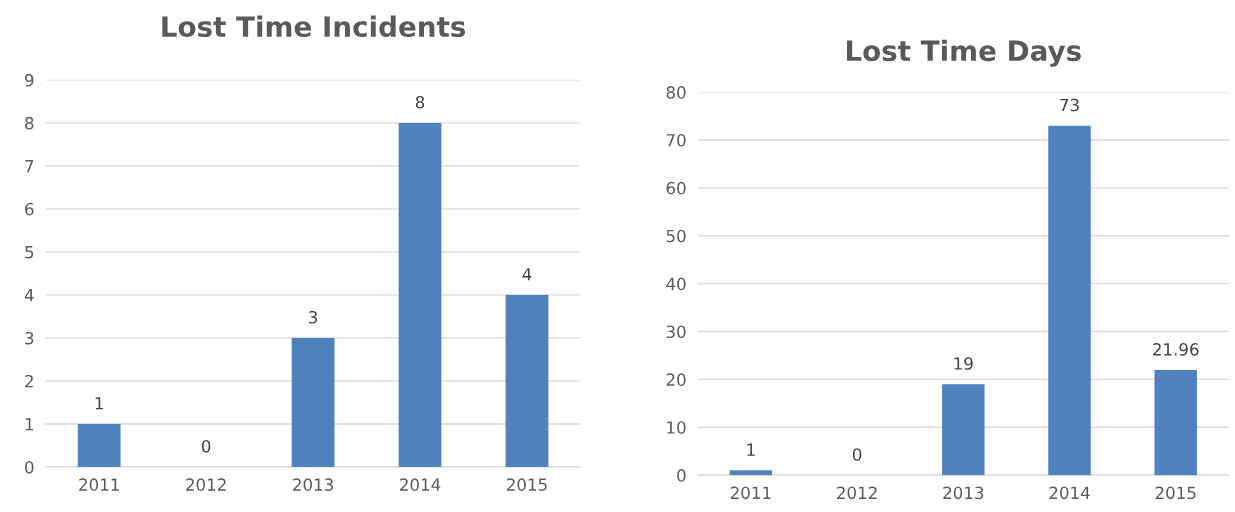 The height and width of the screenshot is (512, 1235). What do you see at coordinates (29, 209) in the screenshot?
I see `y-tick-label: 6` at bounding box center [29, 209].